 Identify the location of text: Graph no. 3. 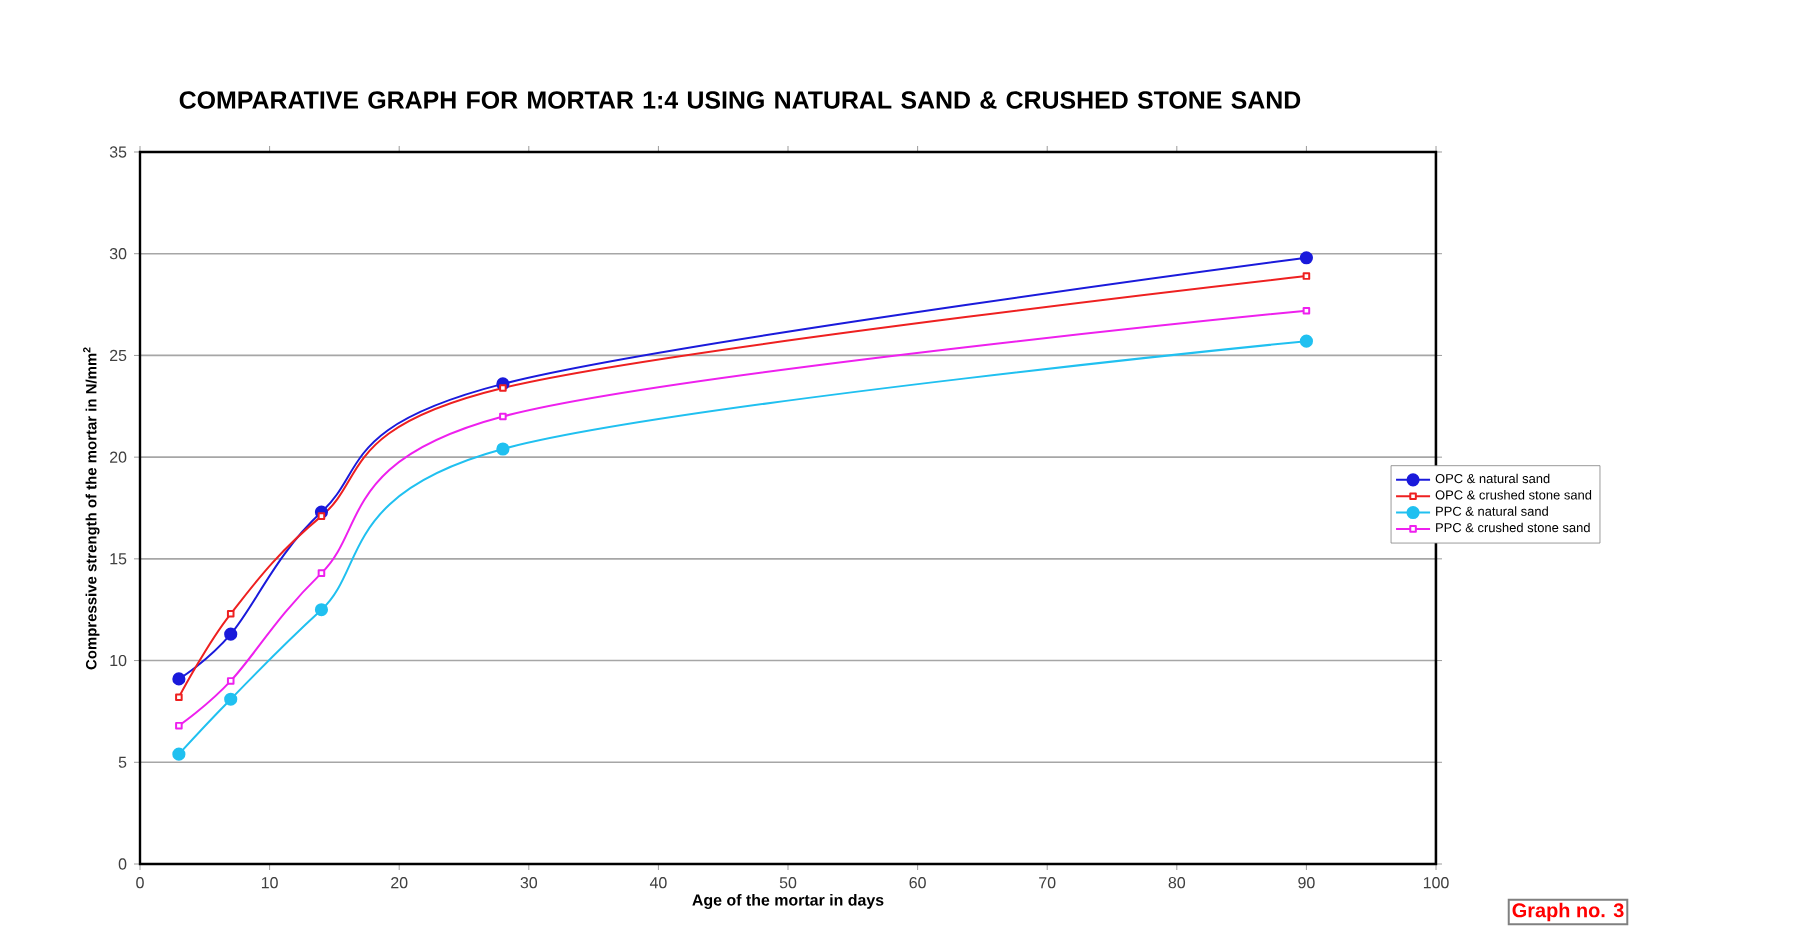
(1568, 912).